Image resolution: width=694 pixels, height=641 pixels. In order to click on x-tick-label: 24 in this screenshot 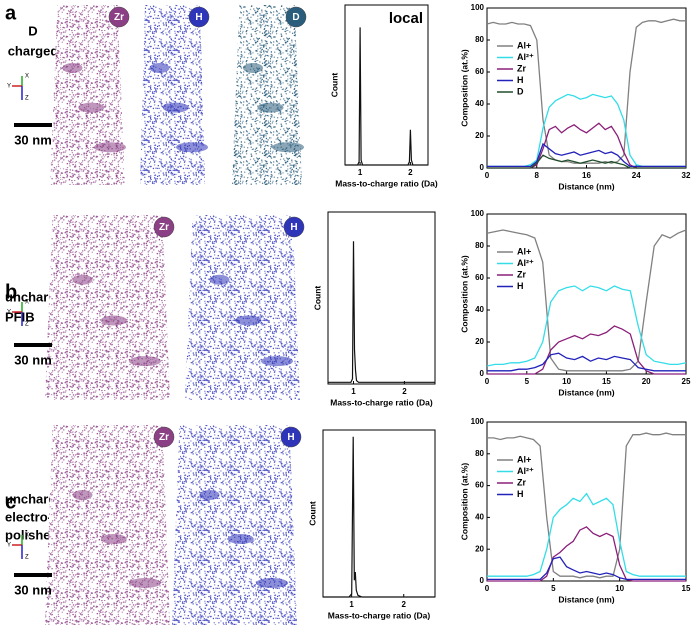, I will do `click(636, 175)`.